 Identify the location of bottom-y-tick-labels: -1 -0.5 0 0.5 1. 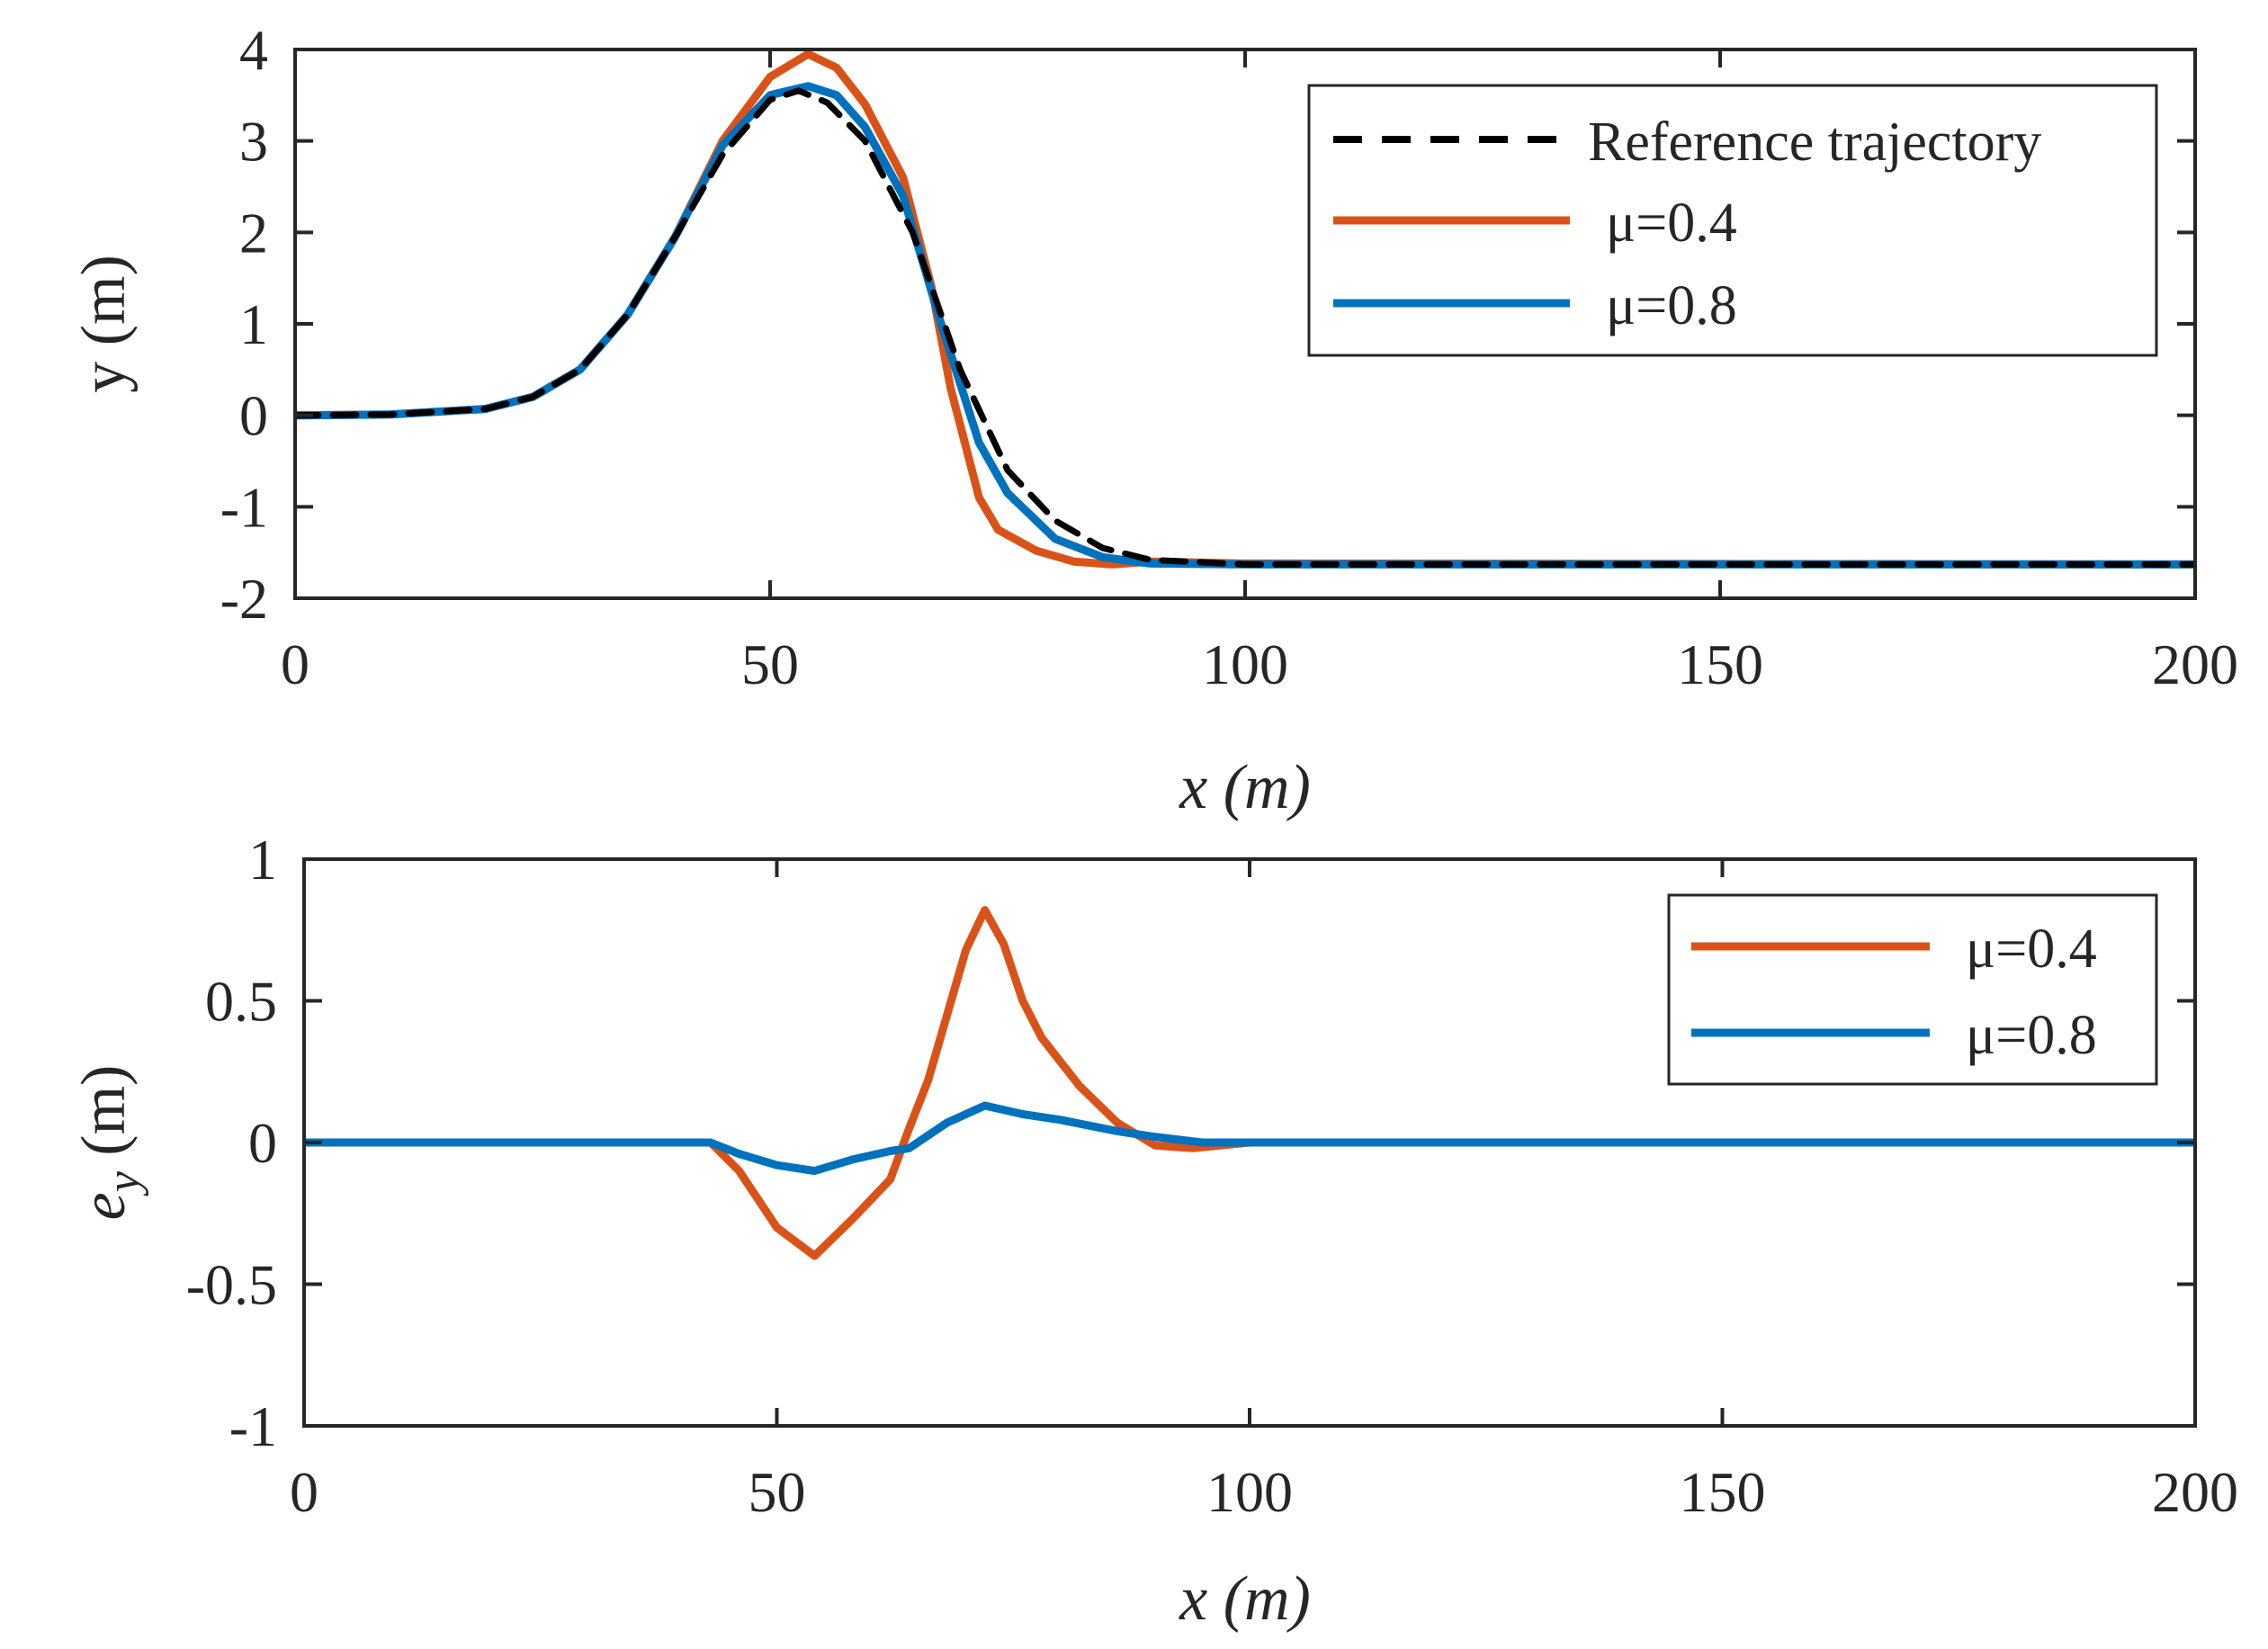
(231, 1143).